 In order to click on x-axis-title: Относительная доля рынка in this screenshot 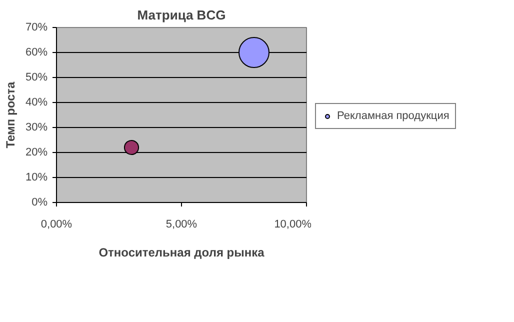, I will do `click(181, 253)`.